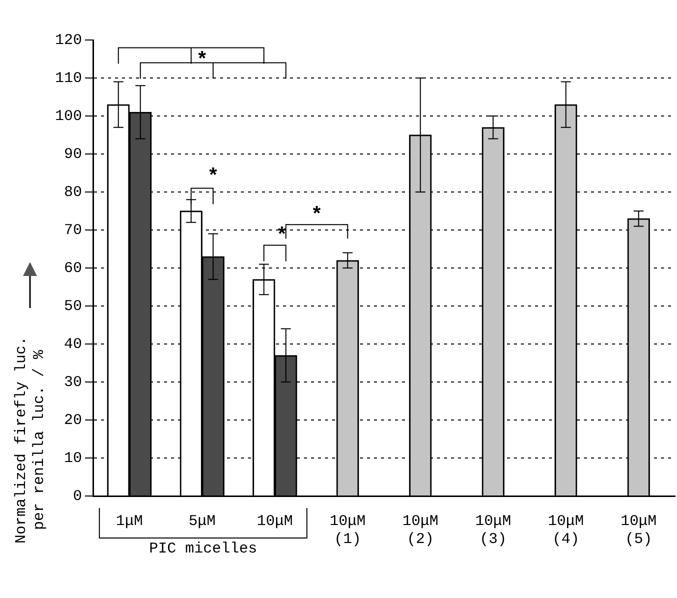 This screenshot has width=677, height=598. Describe the element at coordinates (420, 530) in the screenshot. I see `x-tick-label: 10μM (2)` at that location.